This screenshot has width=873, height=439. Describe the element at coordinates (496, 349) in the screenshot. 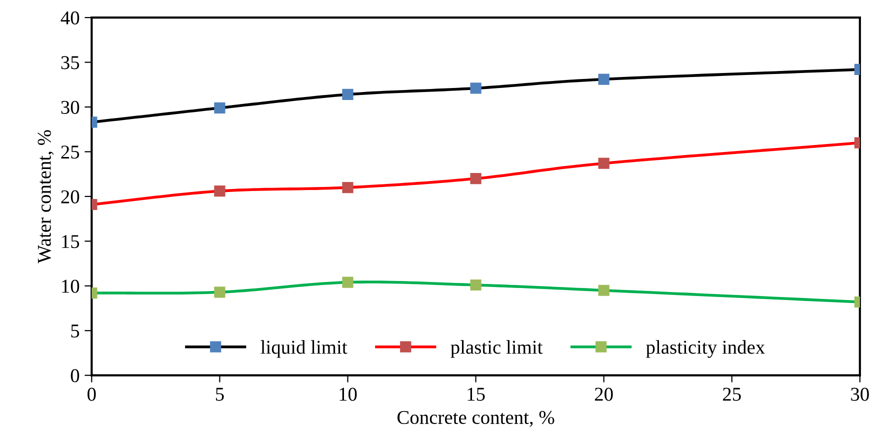

I see `legend-label: plastic limit` at that location.